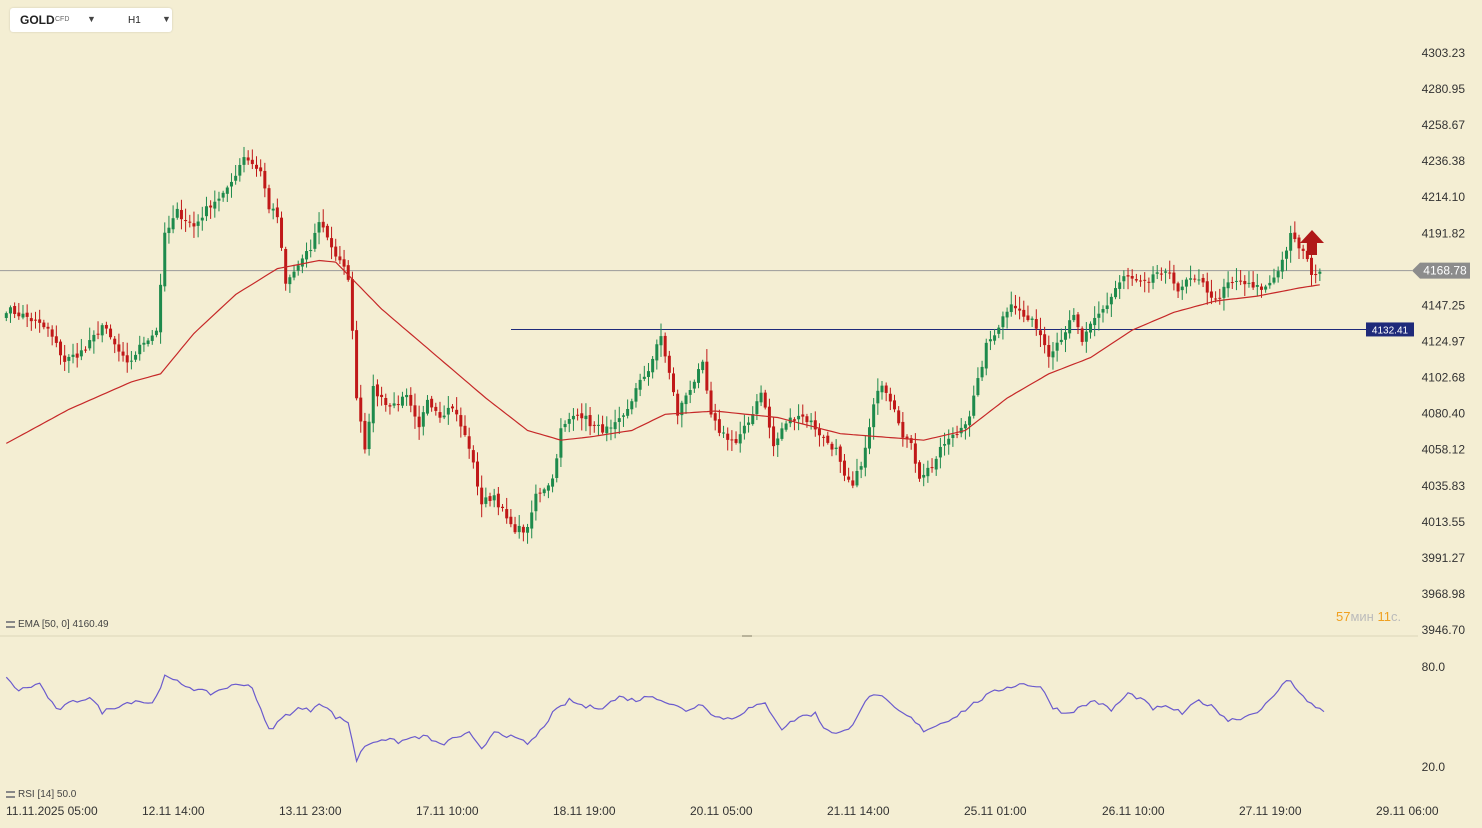 The height and width of the screenshot is (828, 1482). Describe the element at coordinates (57, 624) in the screenshot. I see `ema-indicator-label: EMA [50, 0] 4160.49` at that location.